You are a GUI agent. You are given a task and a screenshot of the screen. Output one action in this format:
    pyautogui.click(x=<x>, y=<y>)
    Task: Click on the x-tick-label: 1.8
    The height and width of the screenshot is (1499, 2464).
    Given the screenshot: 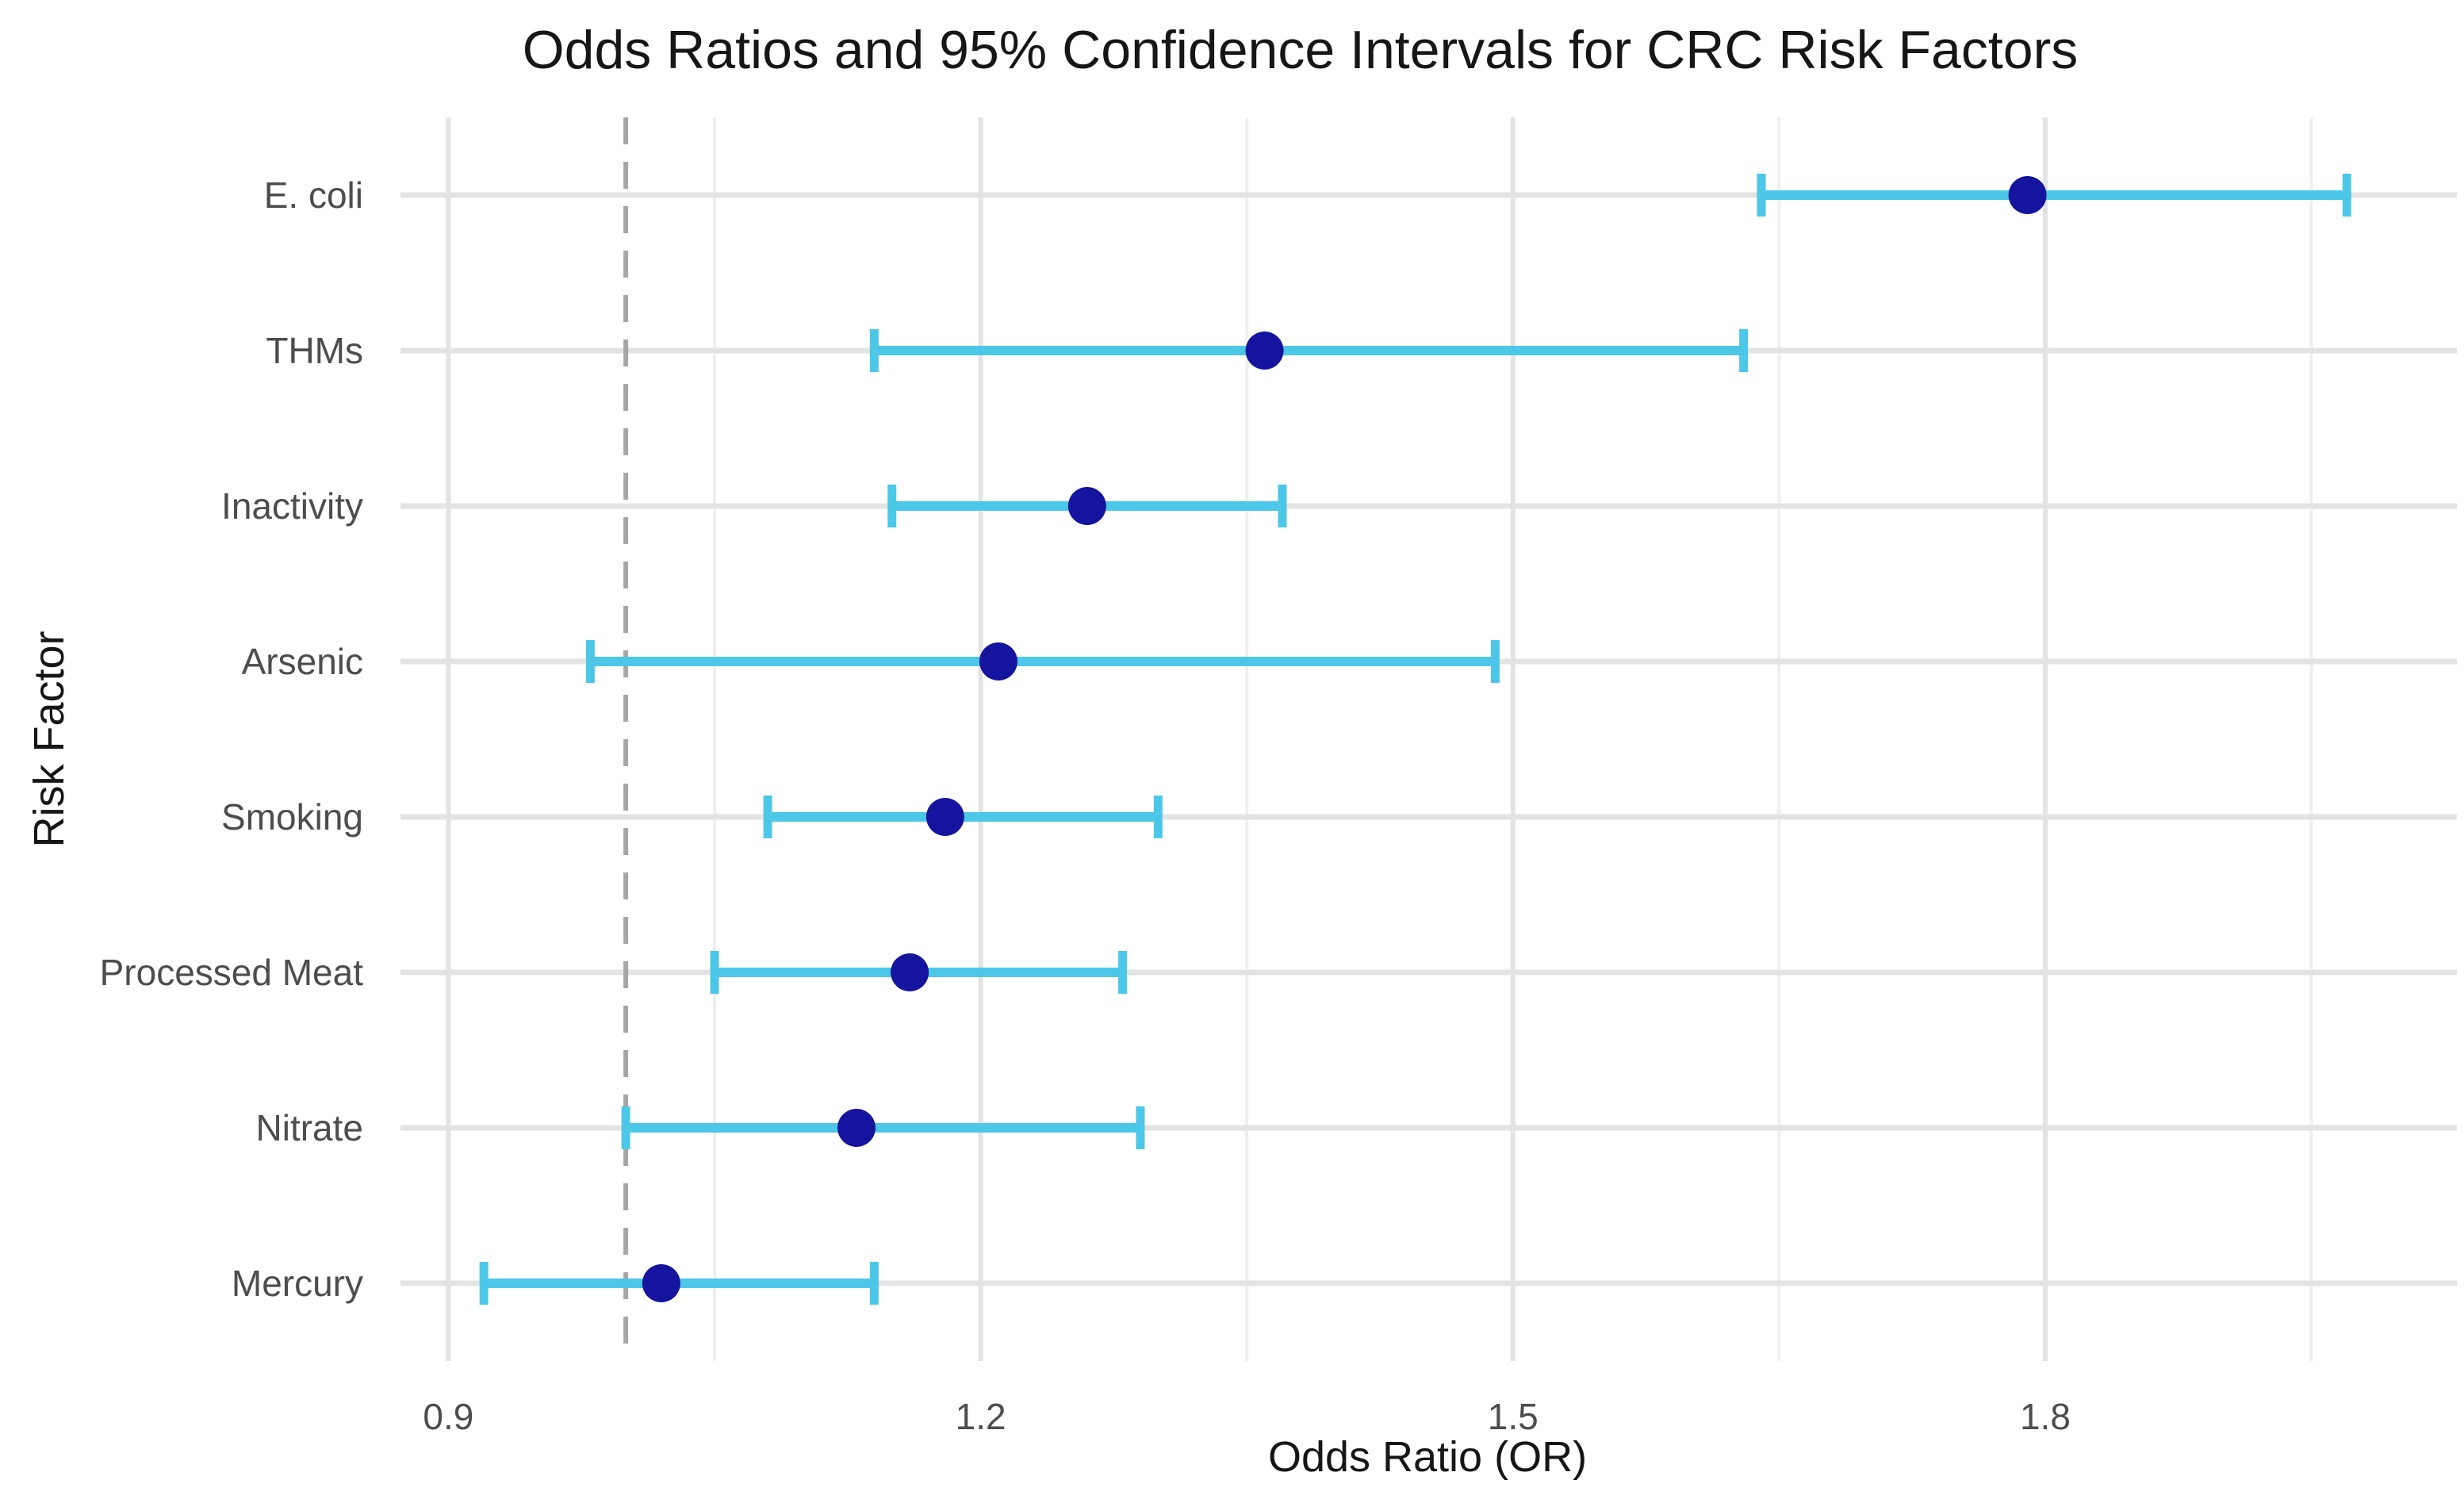 What is the action you would take?
    pyautogui.click(x=2045, y=1416)
    